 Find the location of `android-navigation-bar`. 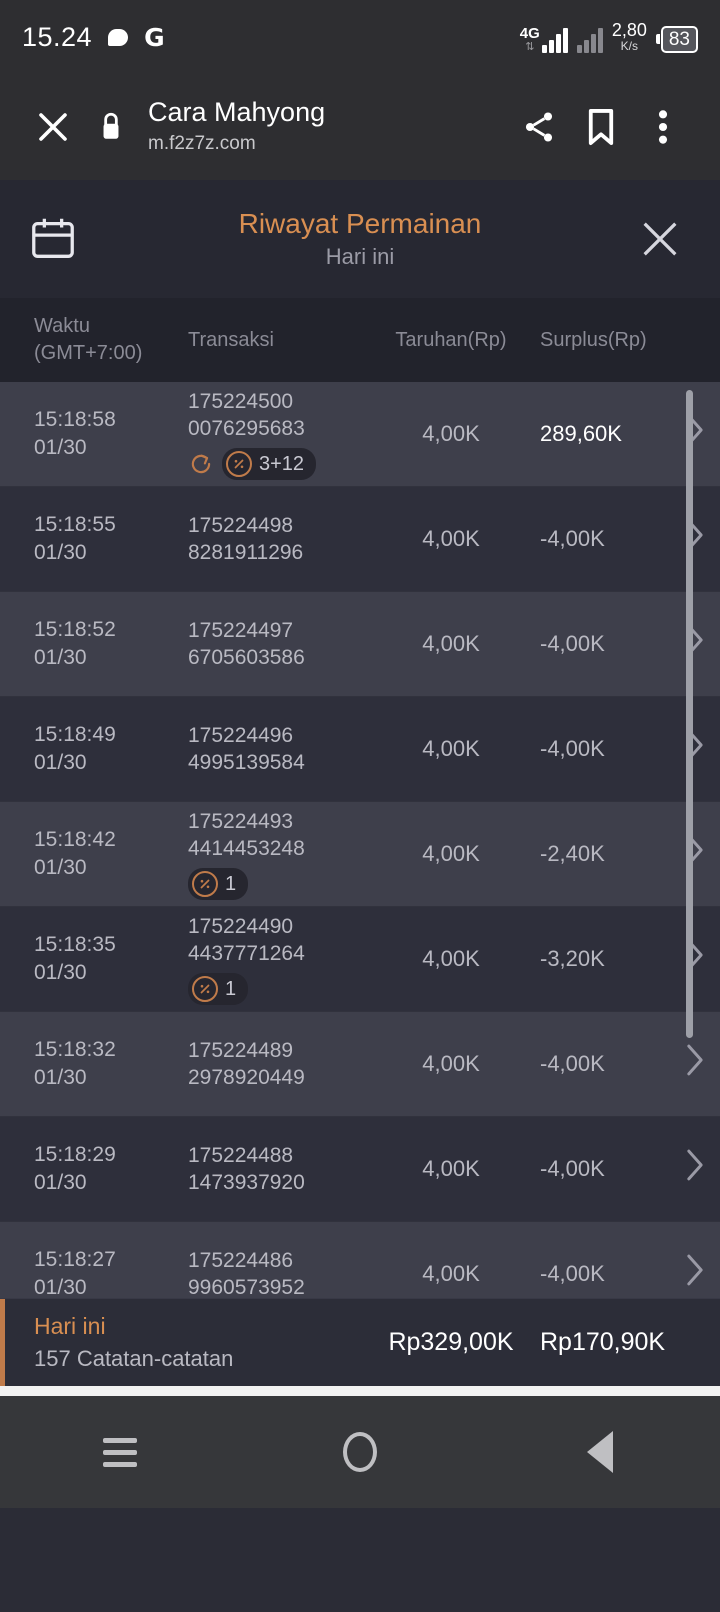

android-navigation-bar is located at coordinates (360, 1452).